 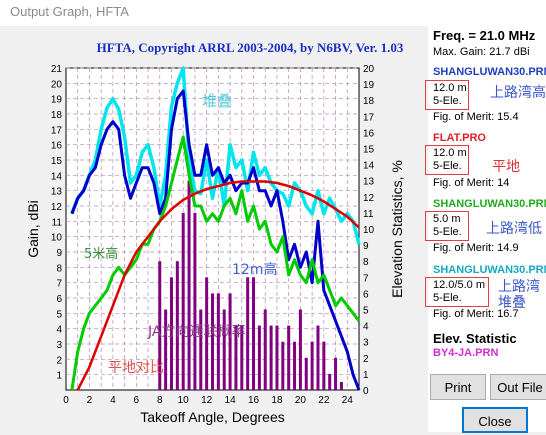 What do you see at coordinates (366, 294) in the screenshot?
I see `y-right-tick-label: 6` at bounding box center [366, 294].